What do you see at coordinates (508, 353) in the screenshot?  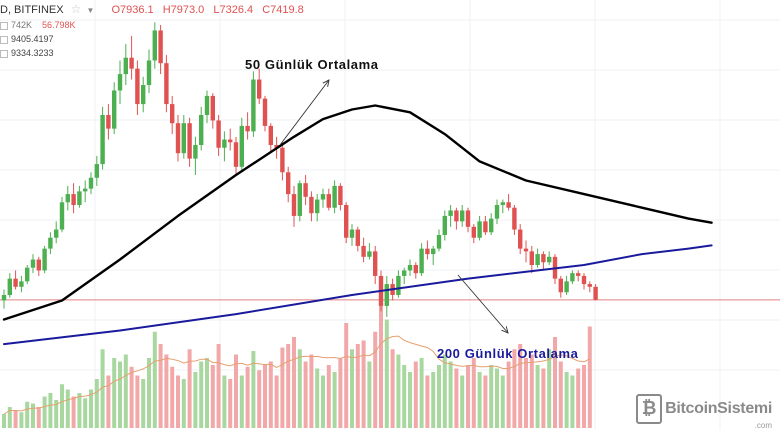 I see `ma200-annotation-label: 200 Günlük Ortalama` at bounding box center [508, 353].